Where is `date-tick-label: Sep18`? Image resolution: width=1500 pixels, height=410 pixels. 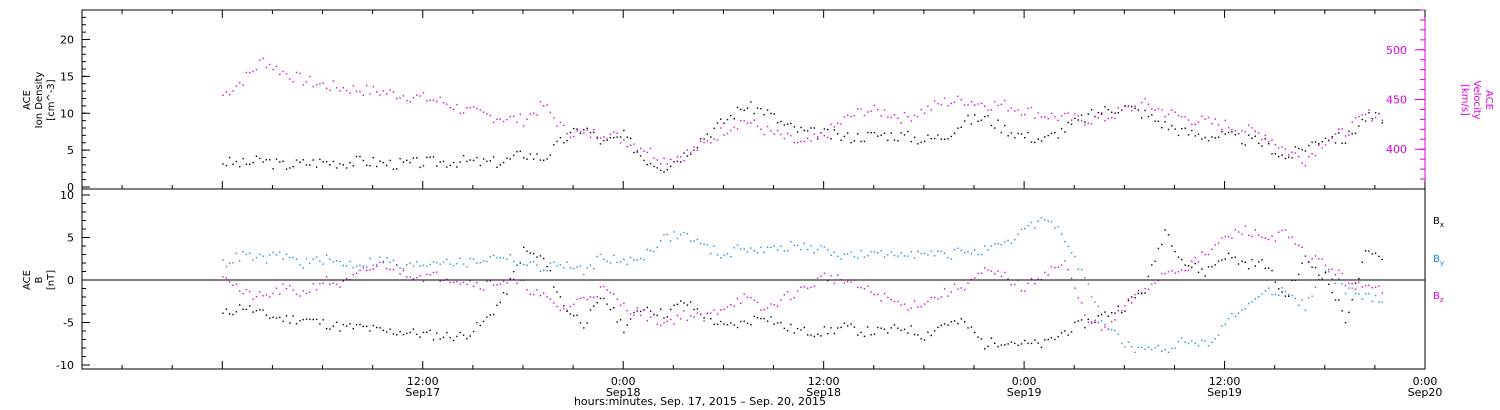 date-tick-label: Sep18 is located at coordinates (623, 392).